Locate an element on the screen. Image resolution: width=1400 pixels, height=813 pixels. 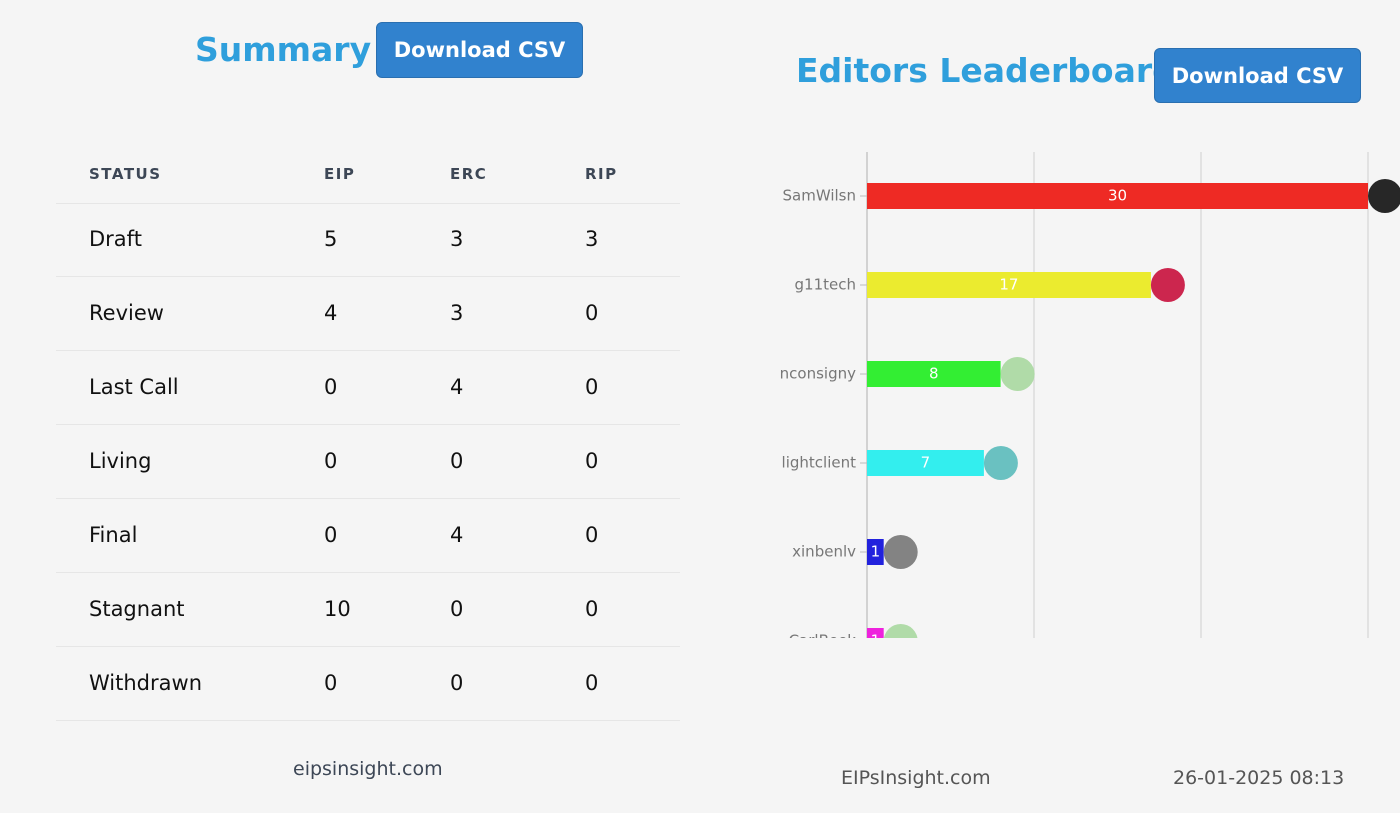
footer-link: EIPsInsight.com is located at coordinates (916, 778).